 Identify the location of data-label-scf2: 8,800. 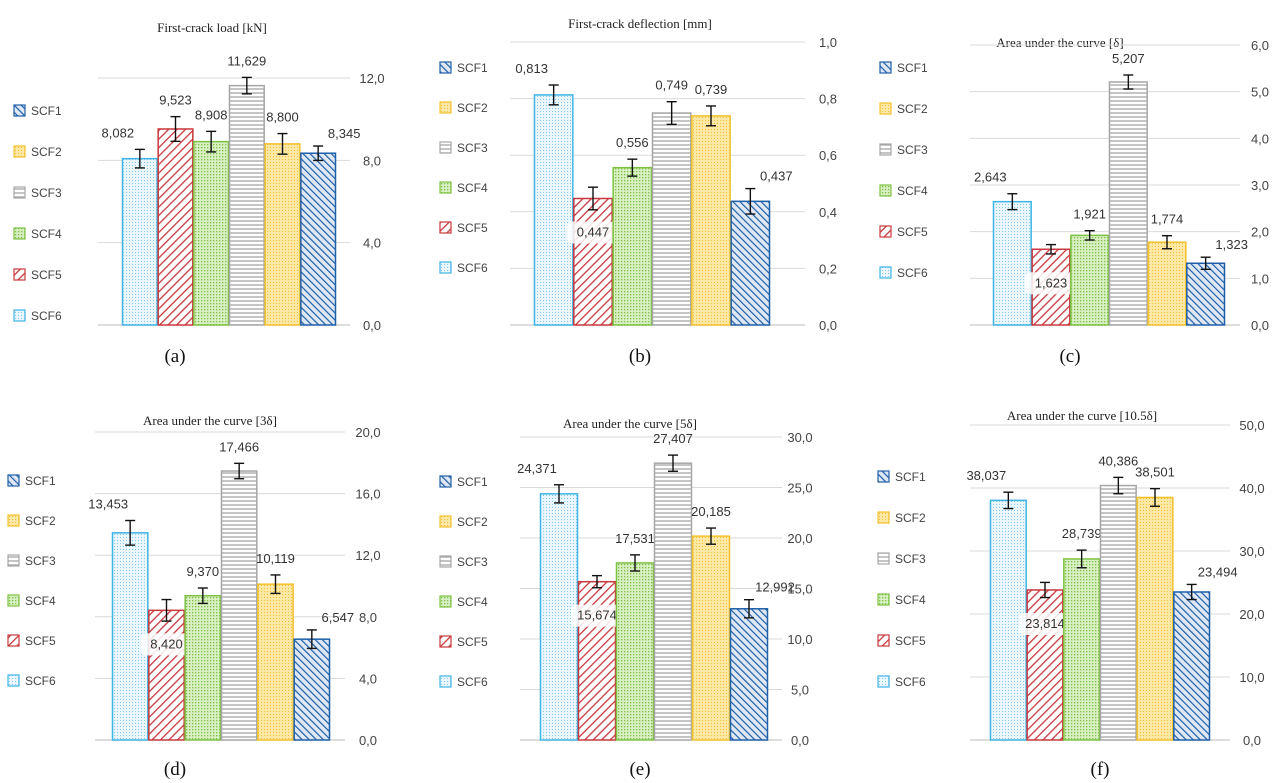
(282, 117).